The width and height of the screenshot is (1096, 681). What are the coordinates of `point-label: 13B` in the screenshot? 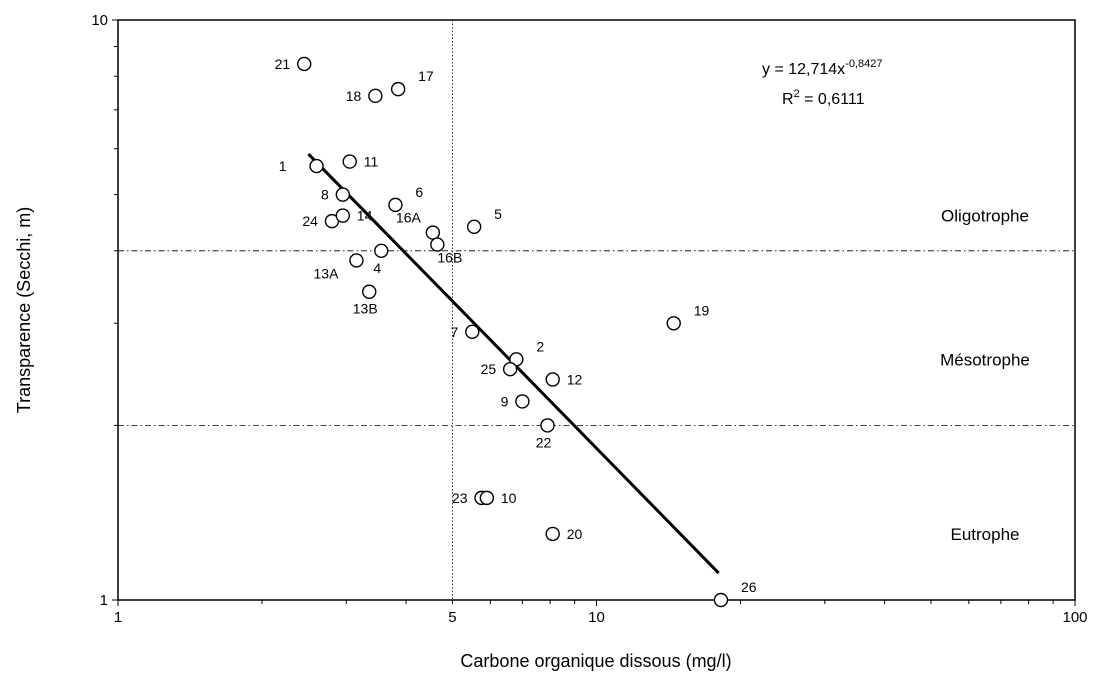 It's located at (365, 309).